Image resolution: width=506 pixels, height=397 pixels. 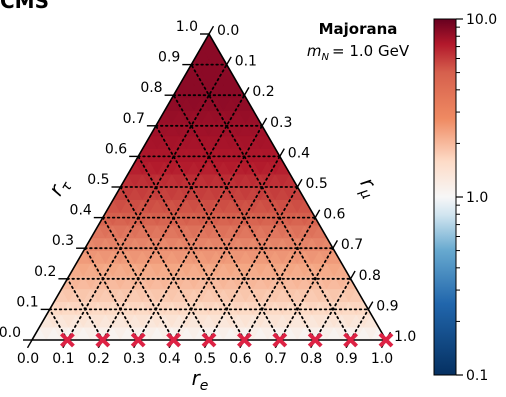 I want to click on left-tick-label: 0.4, so click(x=81, y=211).